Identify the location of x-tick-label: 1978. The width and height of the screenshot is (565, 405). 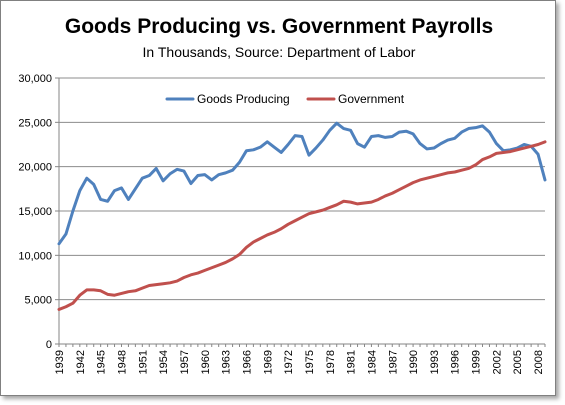
(331, 362).